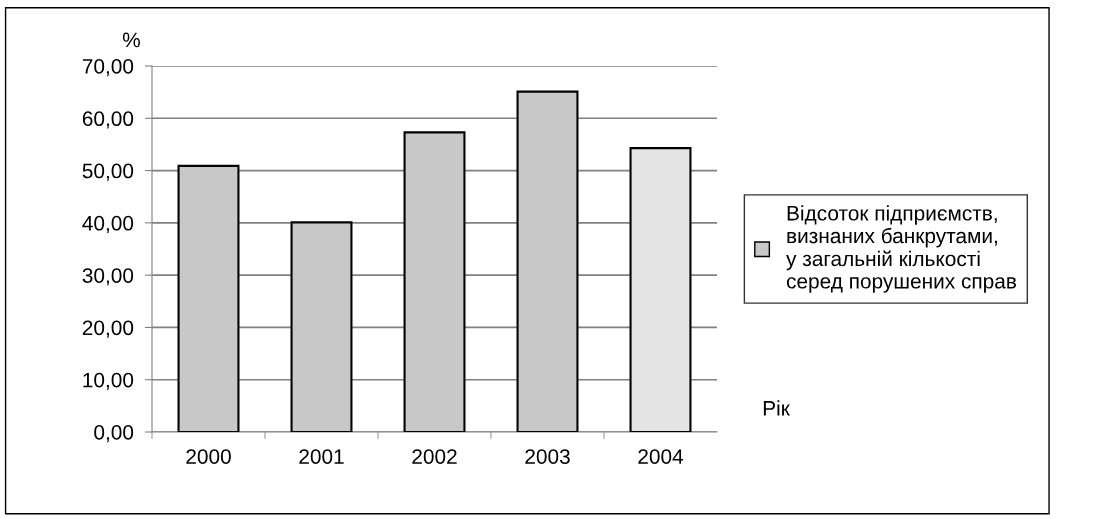 This screenshot has width=1116, height=519. What do you see at coordinates (208, 456) in the screenshot?
I see `x-tick-label: 2000` at bounding box center [208, 456].